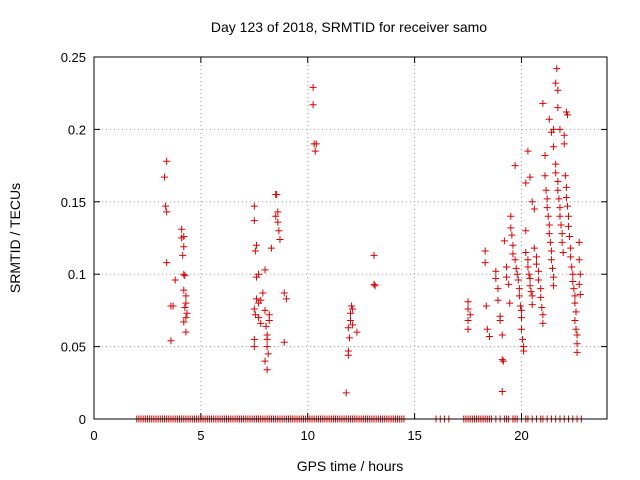  Describe the element at coordinates (93, 435) in the screenshot. I see `x-tick-label: 0` at that location.